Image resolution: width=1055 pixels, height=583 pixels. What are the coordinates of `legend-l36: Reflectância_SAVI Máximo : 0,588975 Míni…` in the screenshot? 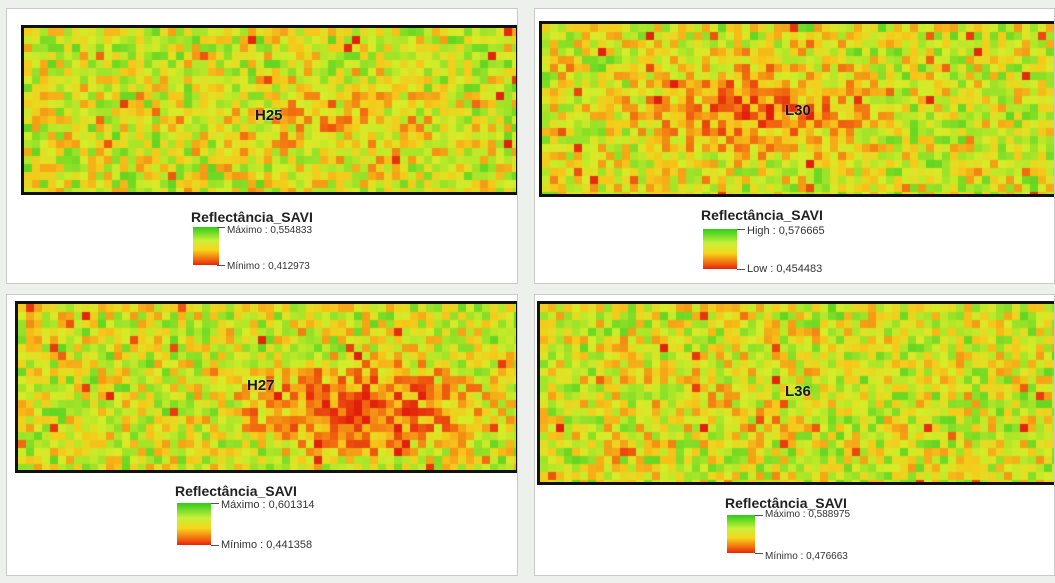 It's located at (855, 533).